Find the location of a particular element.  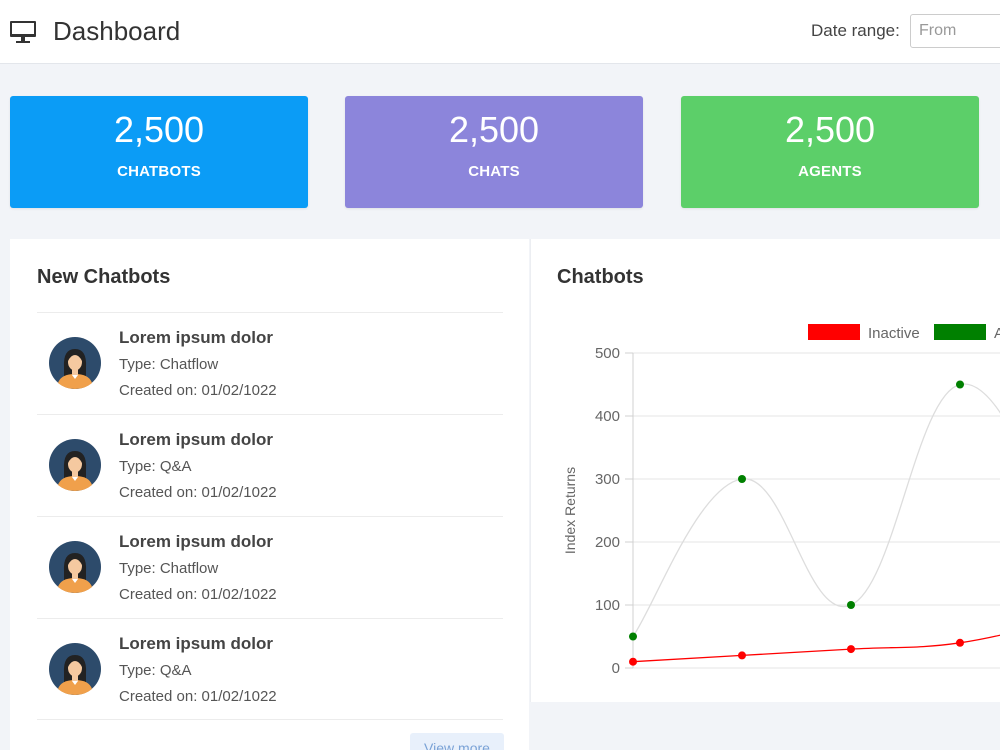

y-tick-label: 100 is located at coordinates (607, 605).